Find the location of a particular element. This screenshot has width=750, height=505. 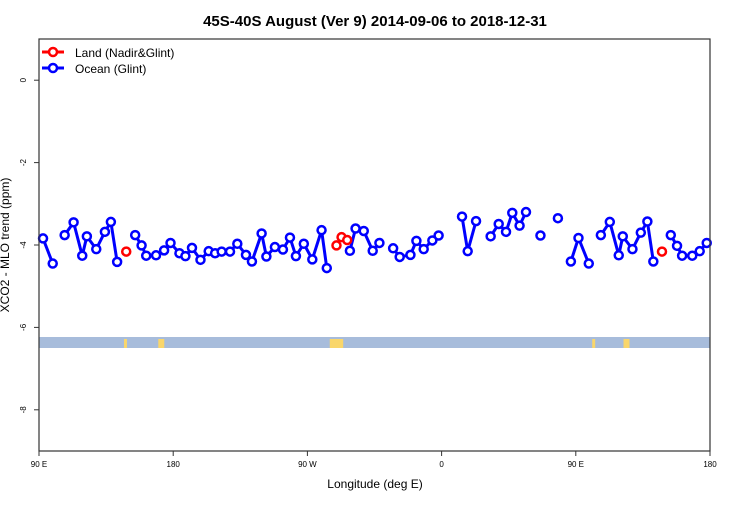

x-tick-label: 90 W is located at coordinates (307, 464).